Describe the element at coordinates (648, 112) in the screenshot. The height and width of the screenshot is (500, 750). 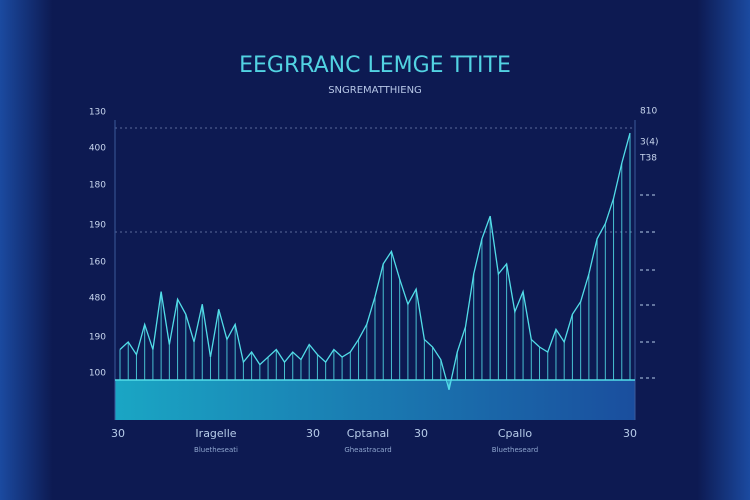
I see `right-label: 810` at that location.